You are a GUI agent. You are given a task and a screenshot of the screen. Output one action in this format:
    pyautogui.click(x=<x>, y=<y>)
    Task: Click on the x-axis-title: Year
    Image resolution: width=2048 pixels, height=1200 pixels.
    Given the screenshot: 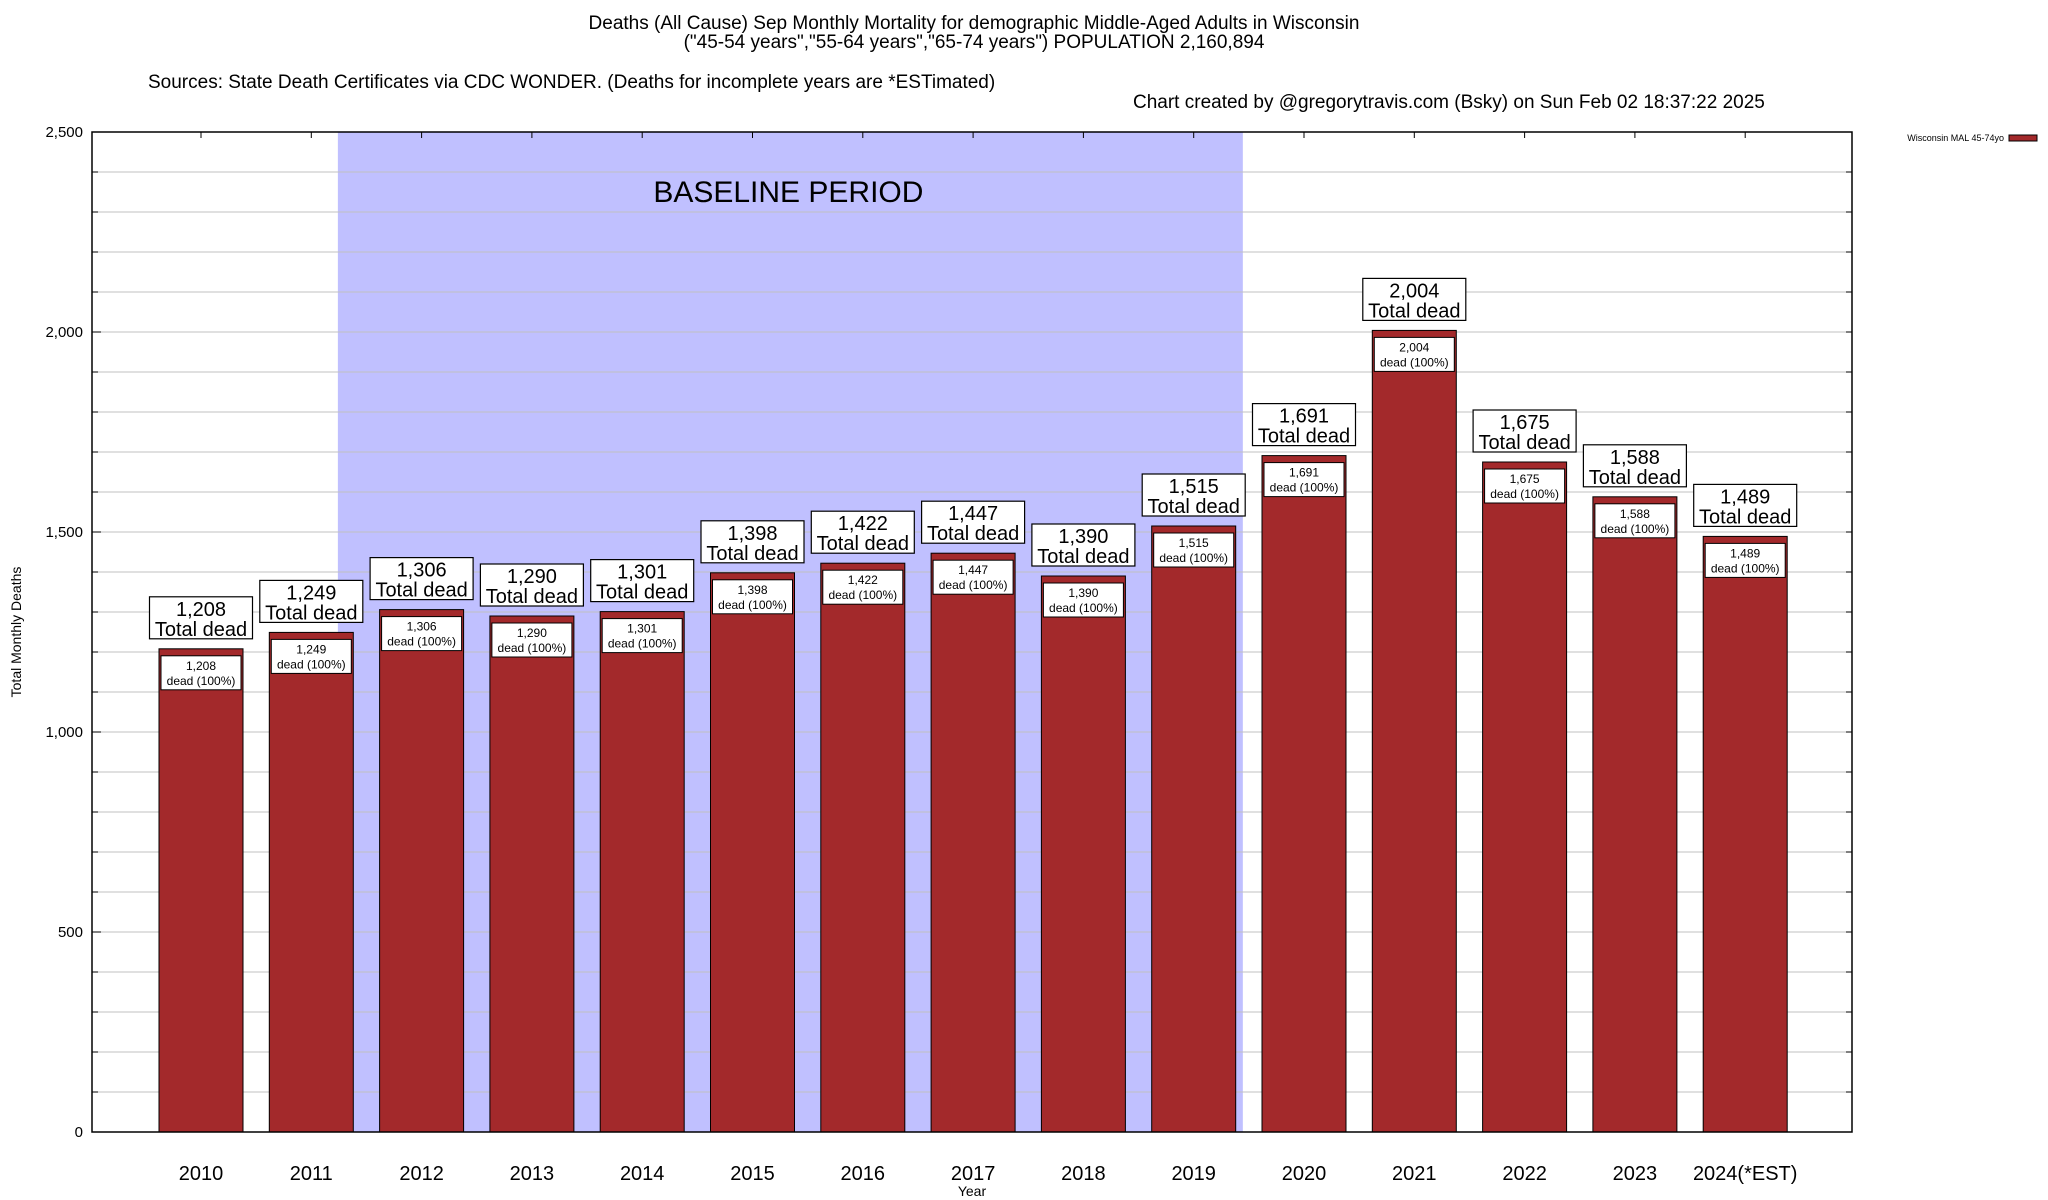 What is the action you would take?
    pyautogui.click(x=972, y=1191)
    